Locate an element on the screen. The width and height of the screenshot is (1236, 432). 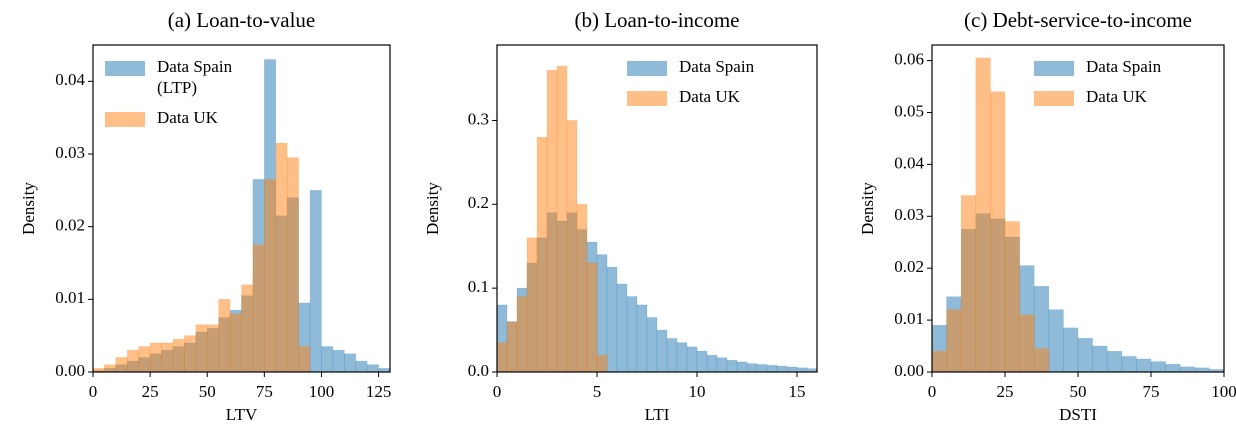
x-tick-label: 100 is located at coordinates (1223, 391).